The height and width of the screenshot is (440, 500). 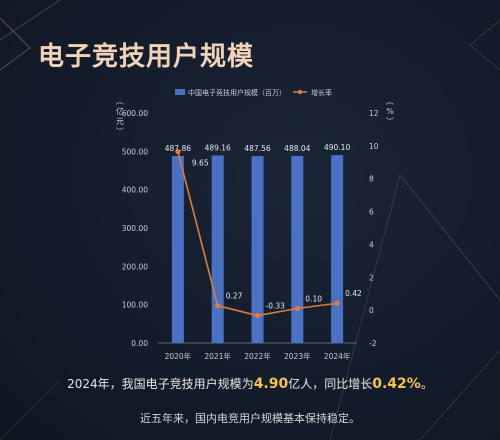 I want to click on x-tick-label: 2023年, so click(x=297, y=356).